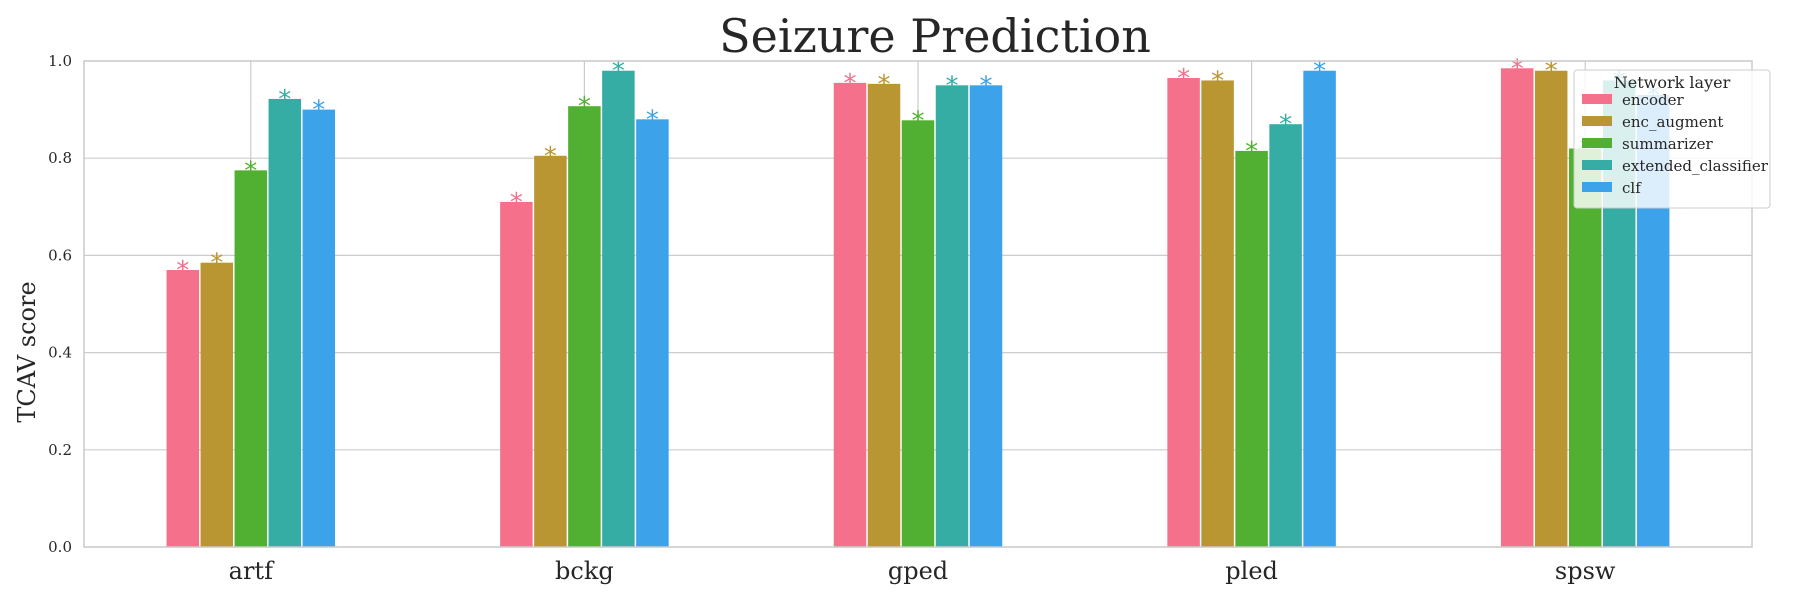 This screenshot has width=1800, height=600. Describe the element at coordinates (60, 304) in the screenshot. I see `y-ticks: 0.0 0.2 0.4 0.6 0.8 1.0` at that location.